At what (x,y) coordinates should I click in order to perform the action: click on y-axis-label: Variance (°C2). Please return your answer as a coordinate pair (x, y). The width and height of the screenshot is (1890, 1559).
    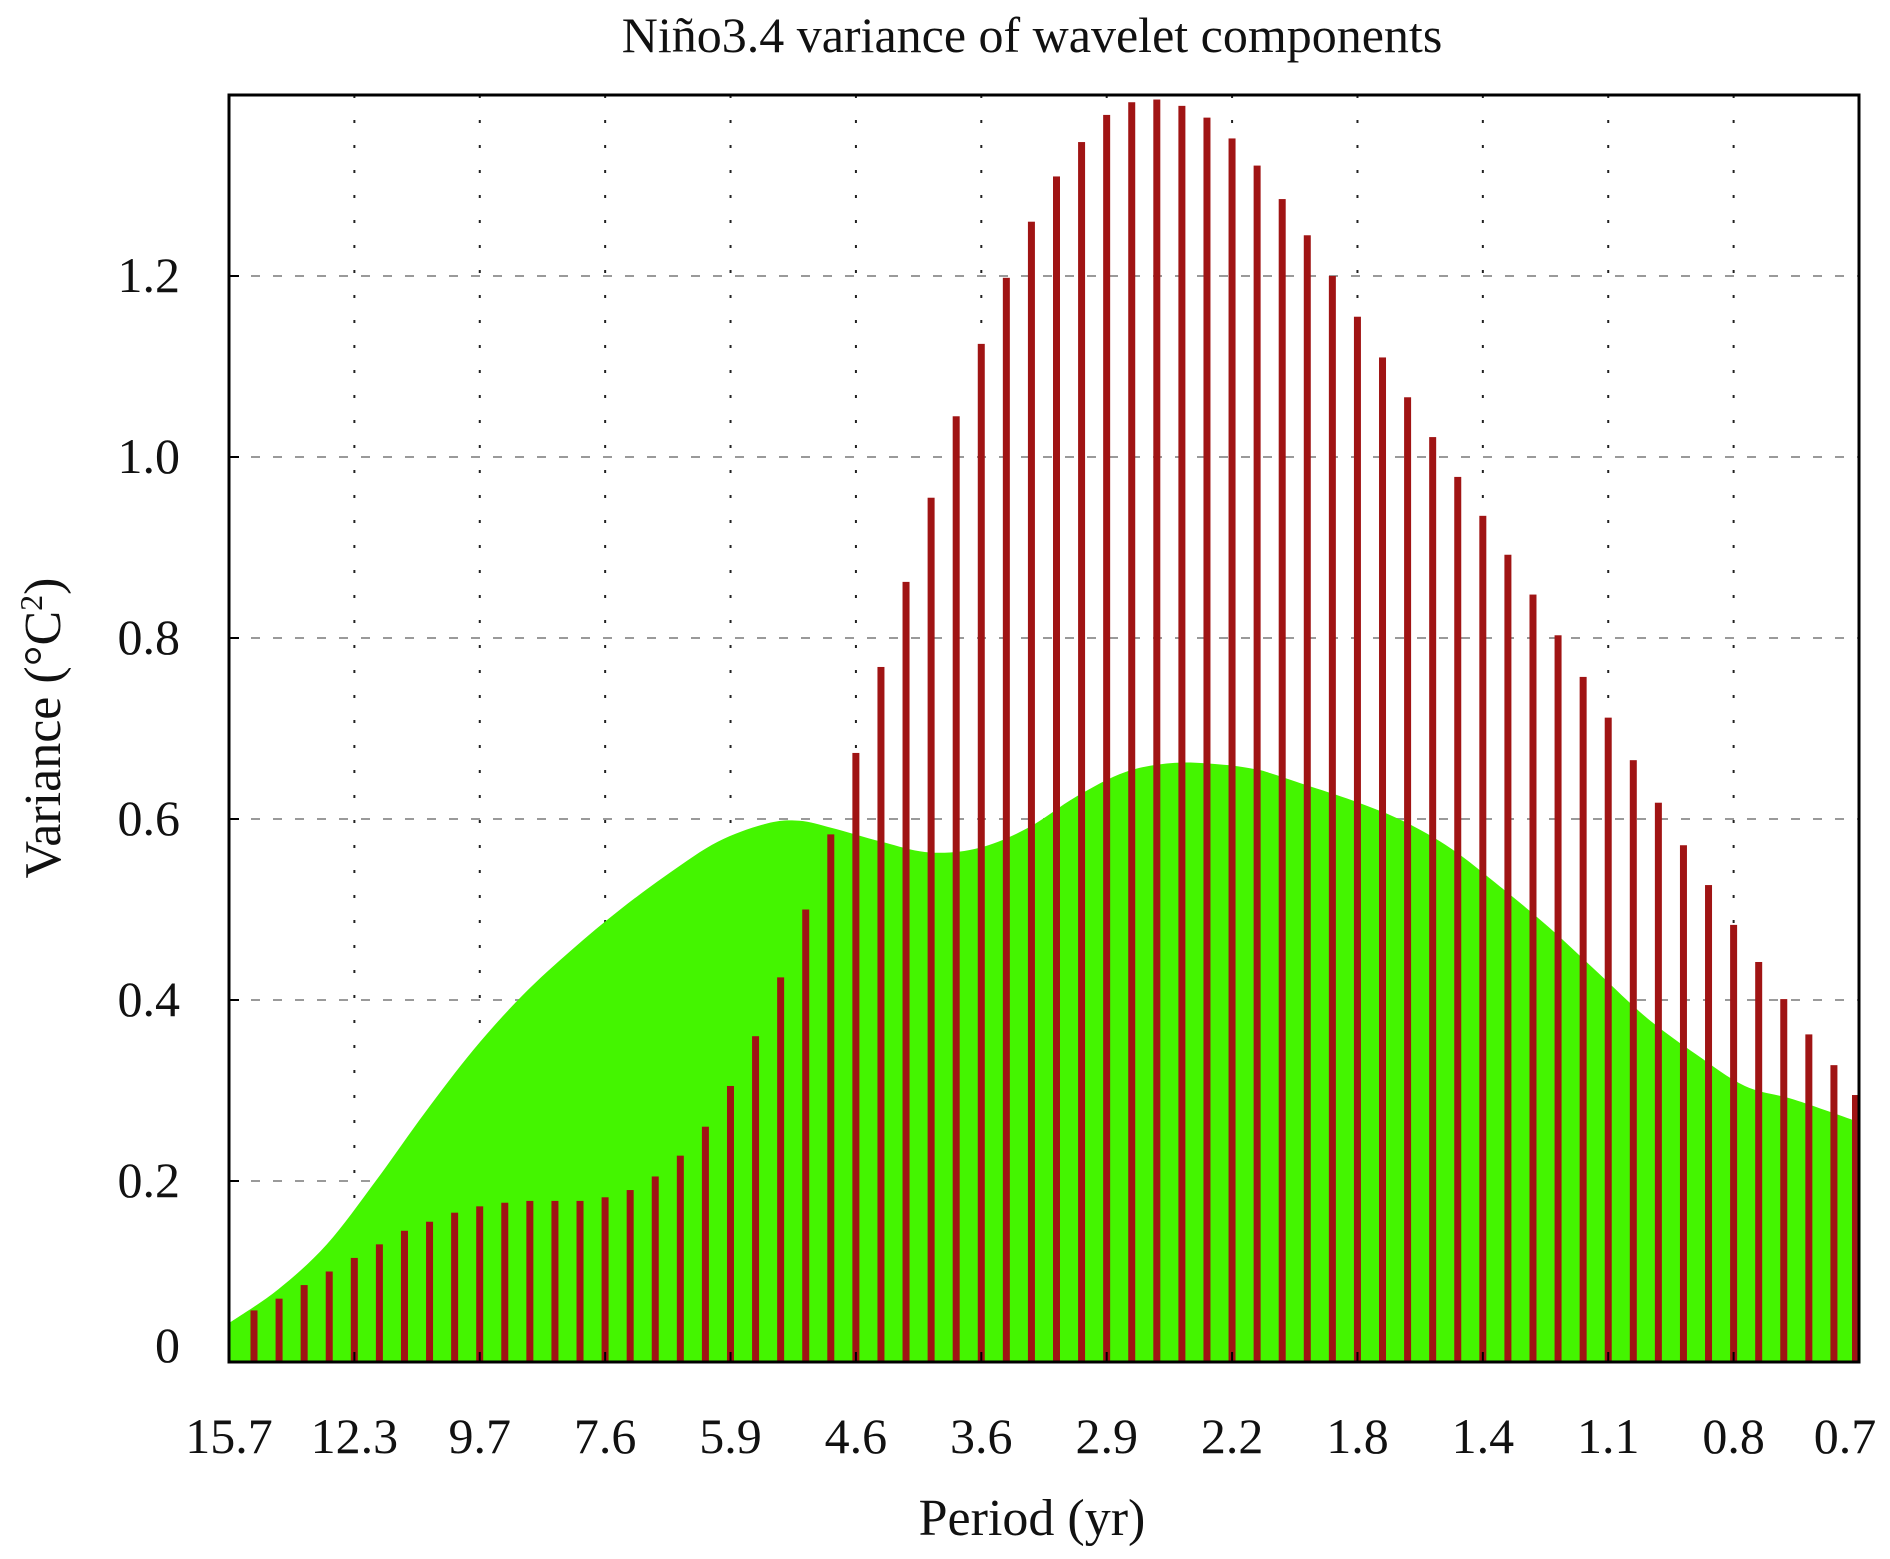
    Looking at the image, I should click on (42, 728).